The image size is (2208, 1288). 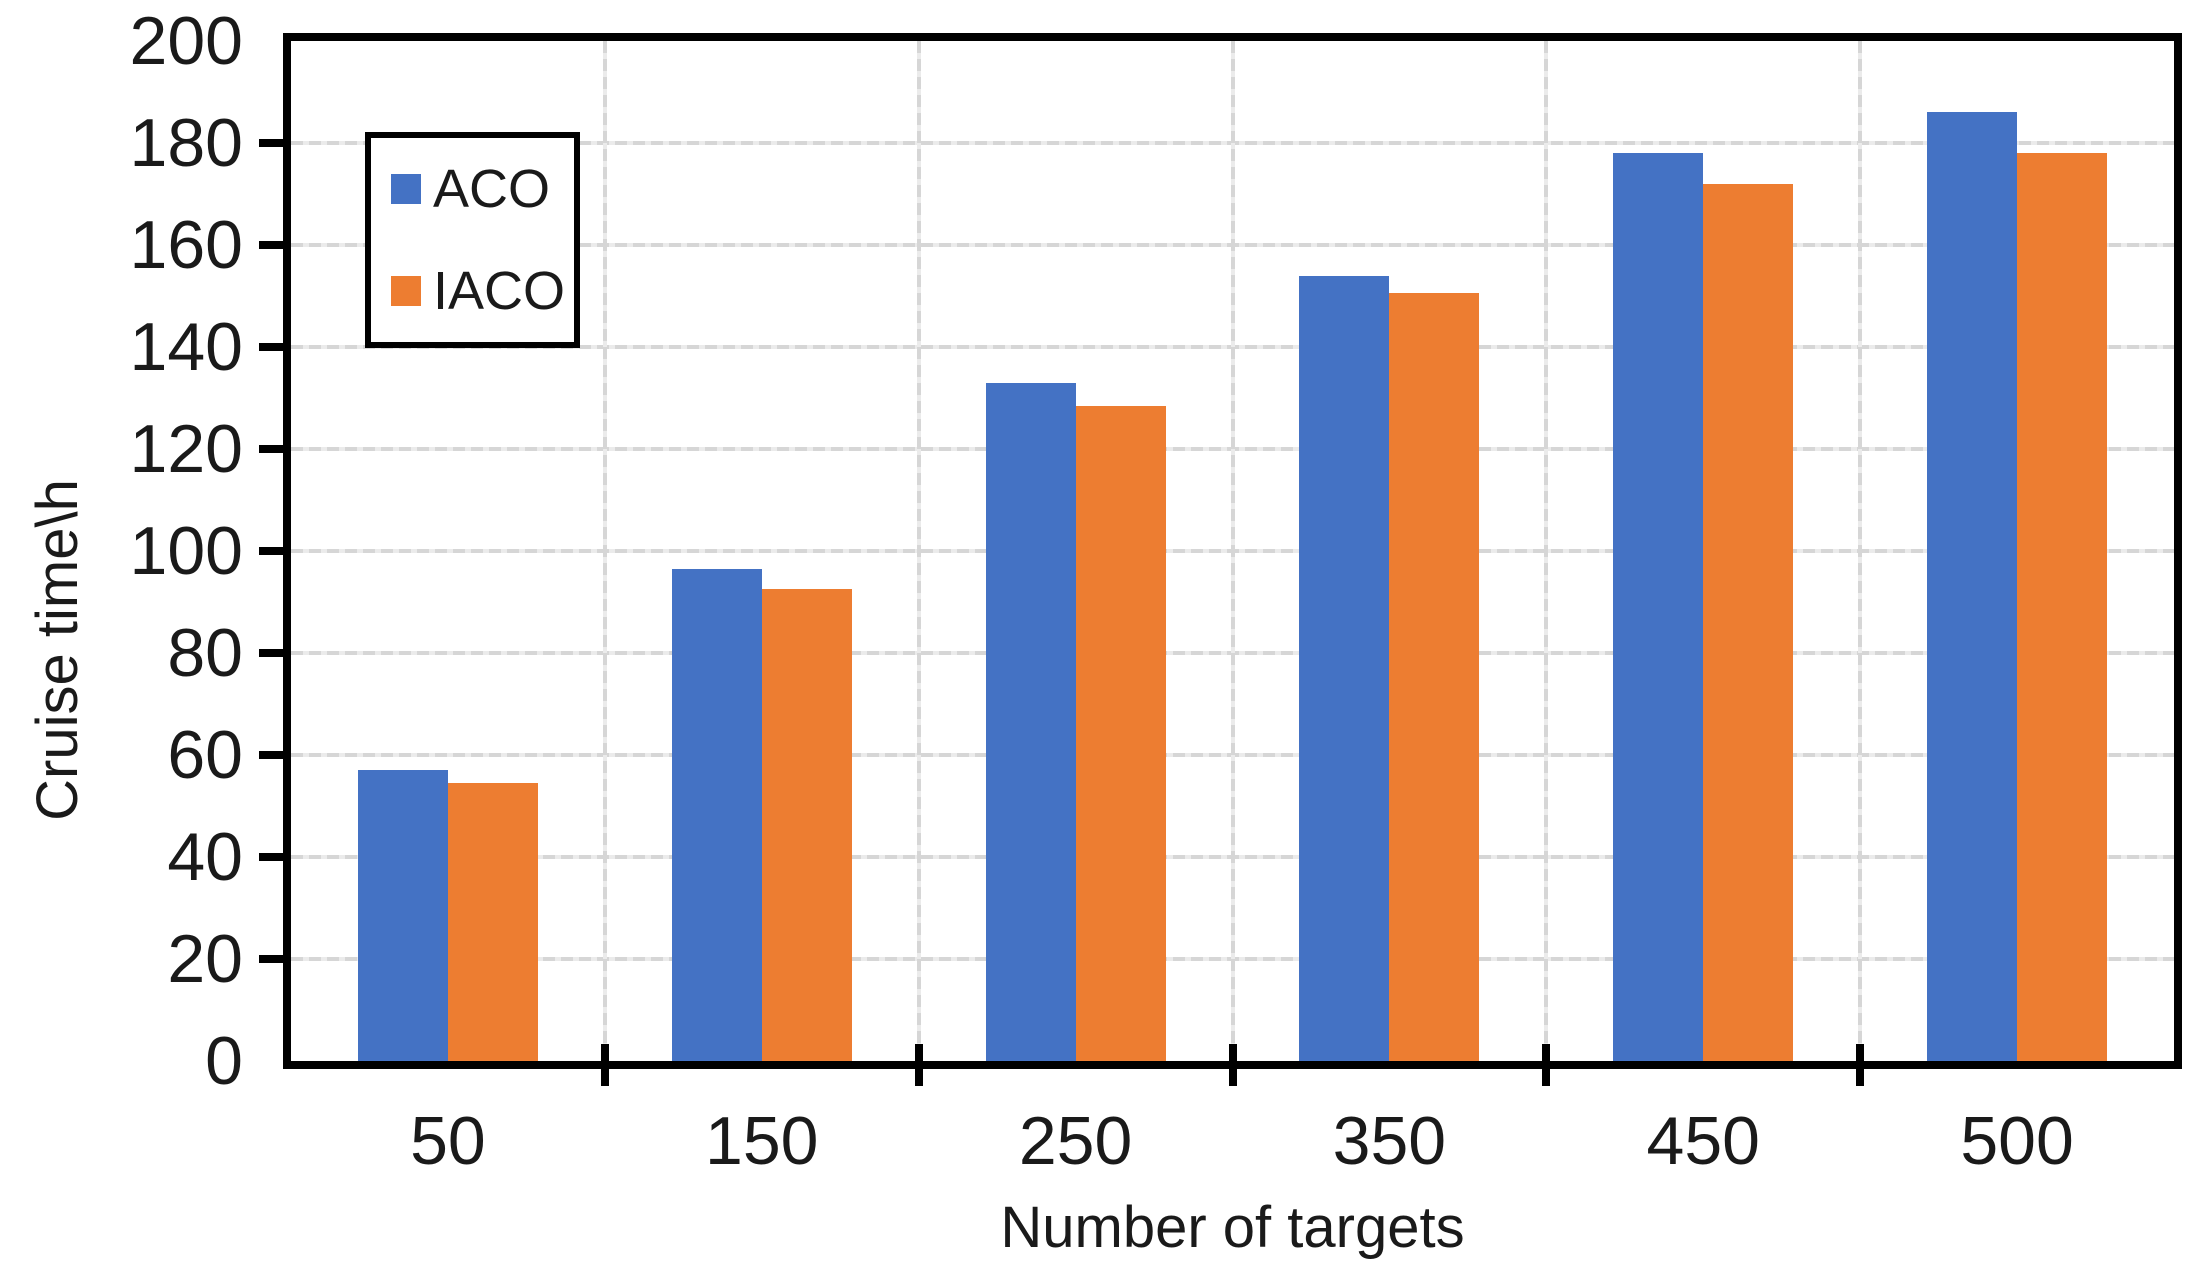 What do you see at coordinates (186, 245) in the screenshot?
I see `y-tick-label-160: 160` at bounding box center [186, 245].